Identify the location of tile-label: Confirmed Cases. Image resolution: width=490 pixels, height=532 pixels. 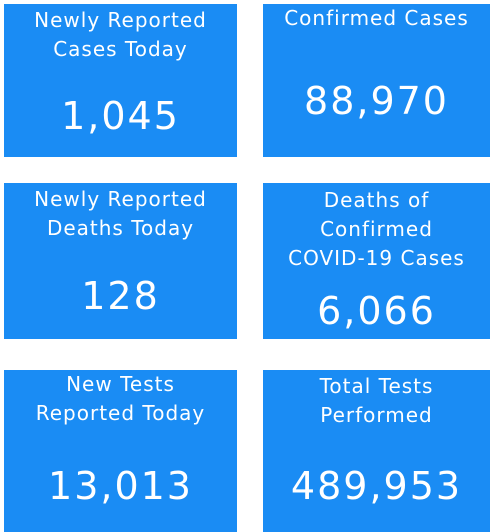
(376, 18).